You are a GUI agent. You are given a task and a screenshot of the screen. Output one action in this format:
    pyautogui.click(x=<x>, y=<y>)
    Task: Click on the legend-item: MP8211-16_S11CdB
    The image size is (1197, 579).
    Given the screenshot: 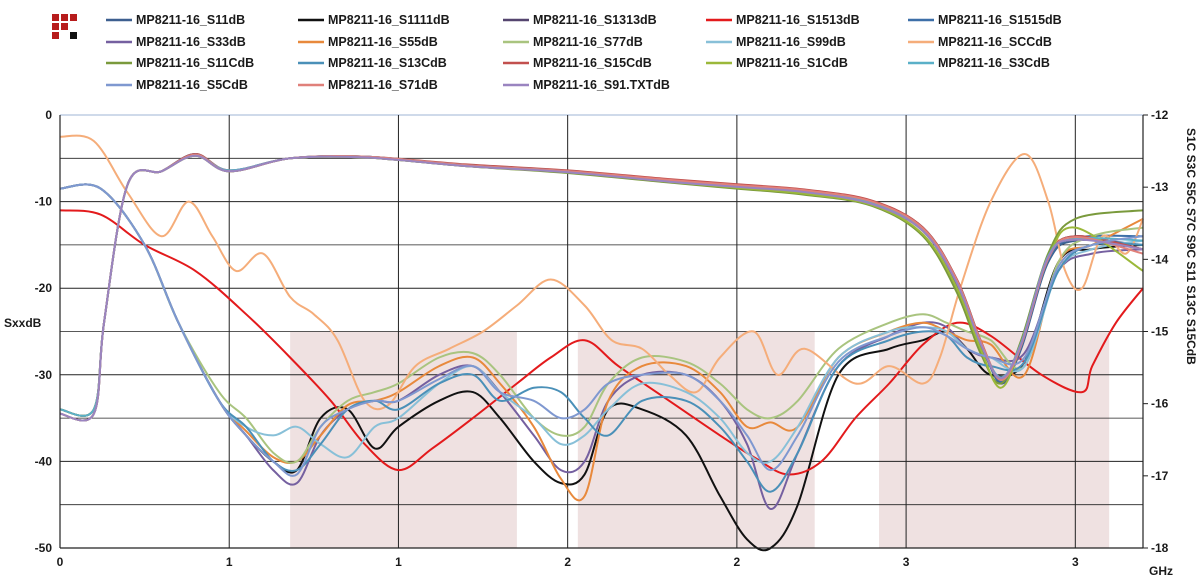 What is the action you would take?
    pyautogui.click(x=180, y=63)
    